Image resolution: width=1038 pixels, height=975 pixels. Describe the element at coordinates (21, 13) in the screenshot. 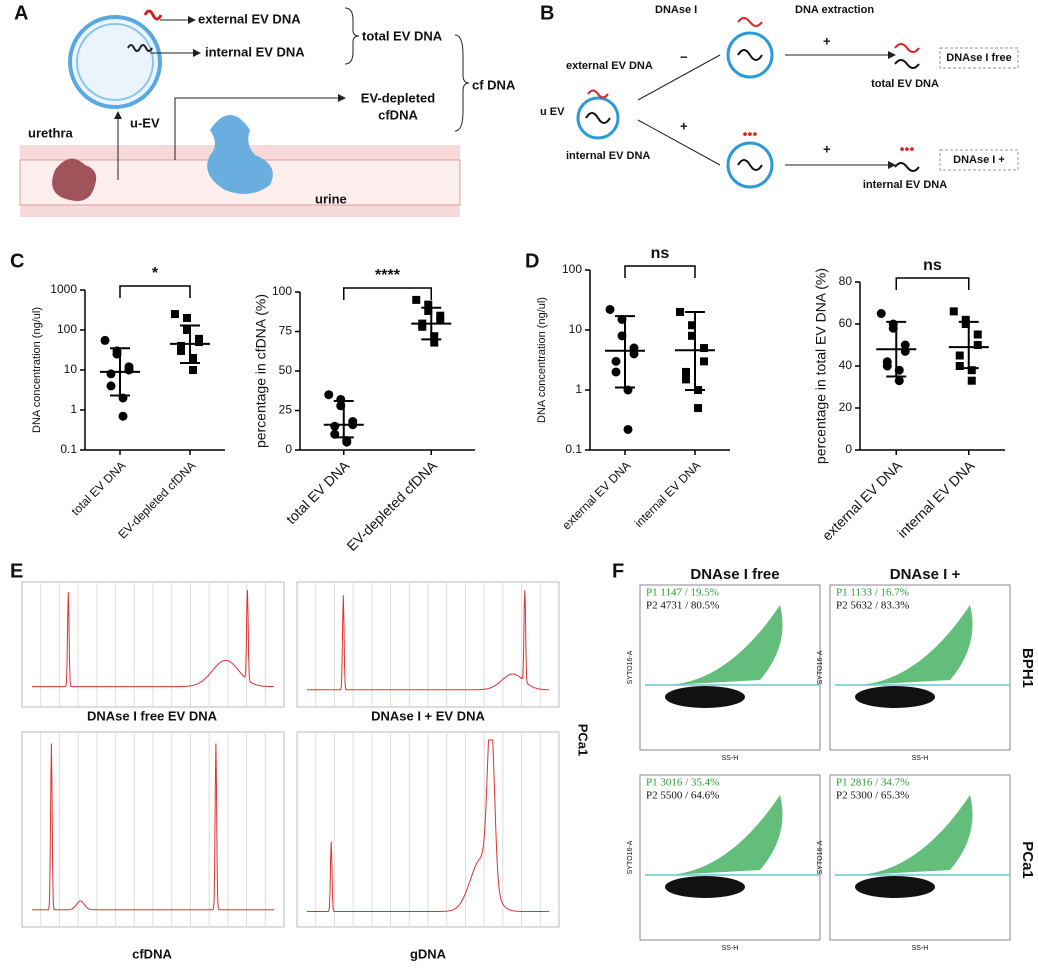

I see `panel-label: A` at that location.